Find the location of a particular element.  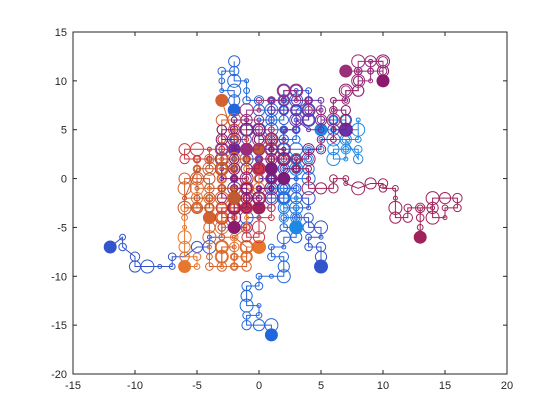

x-tick-label: -10 is located at coordinates (135, 386).